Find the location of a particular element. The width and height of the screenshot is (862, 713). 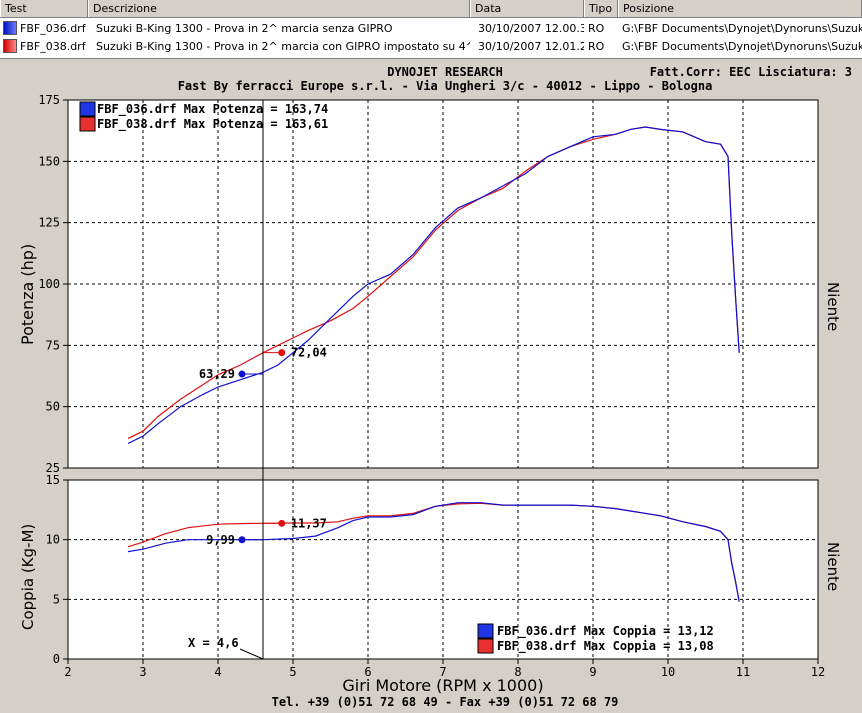

header-data: Data is located at coordinates (527, 8).